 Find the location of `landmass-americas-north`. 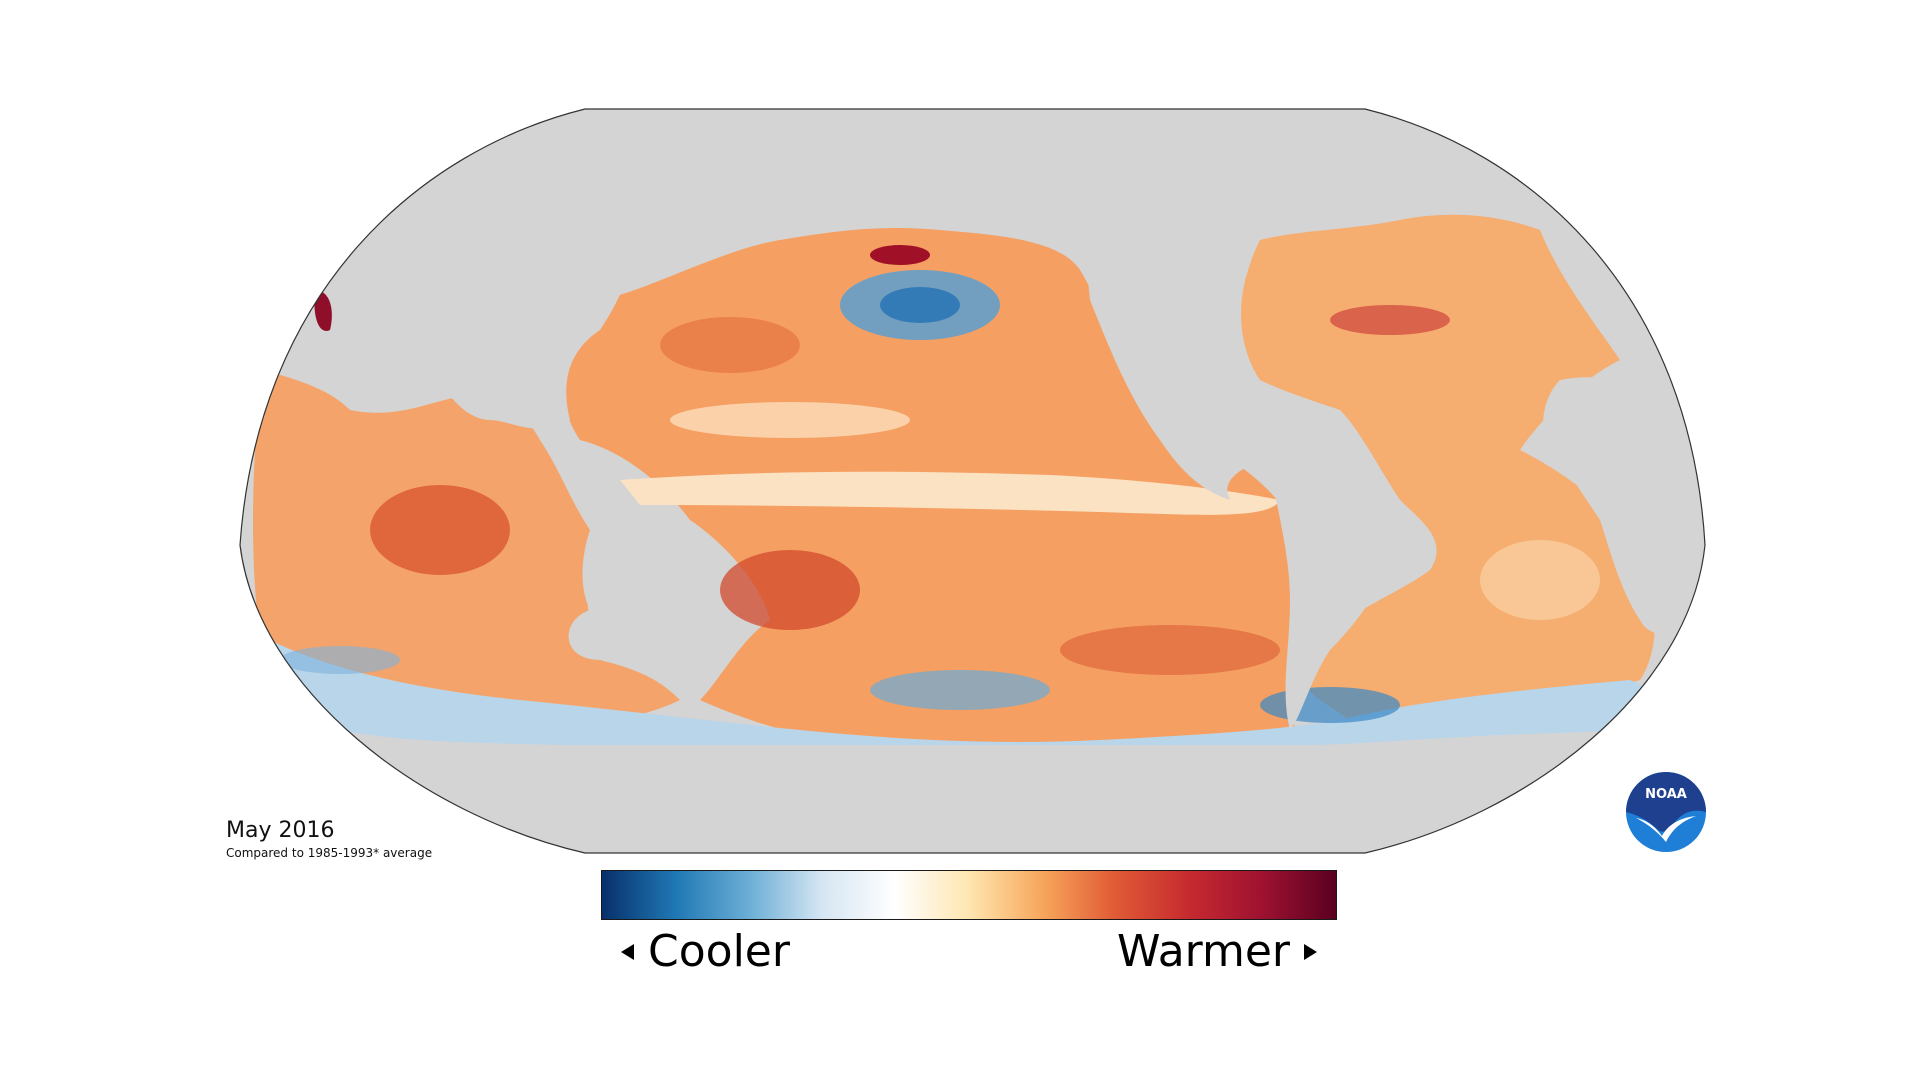

landmass-americas-north is located at coordinates (1170, 350).